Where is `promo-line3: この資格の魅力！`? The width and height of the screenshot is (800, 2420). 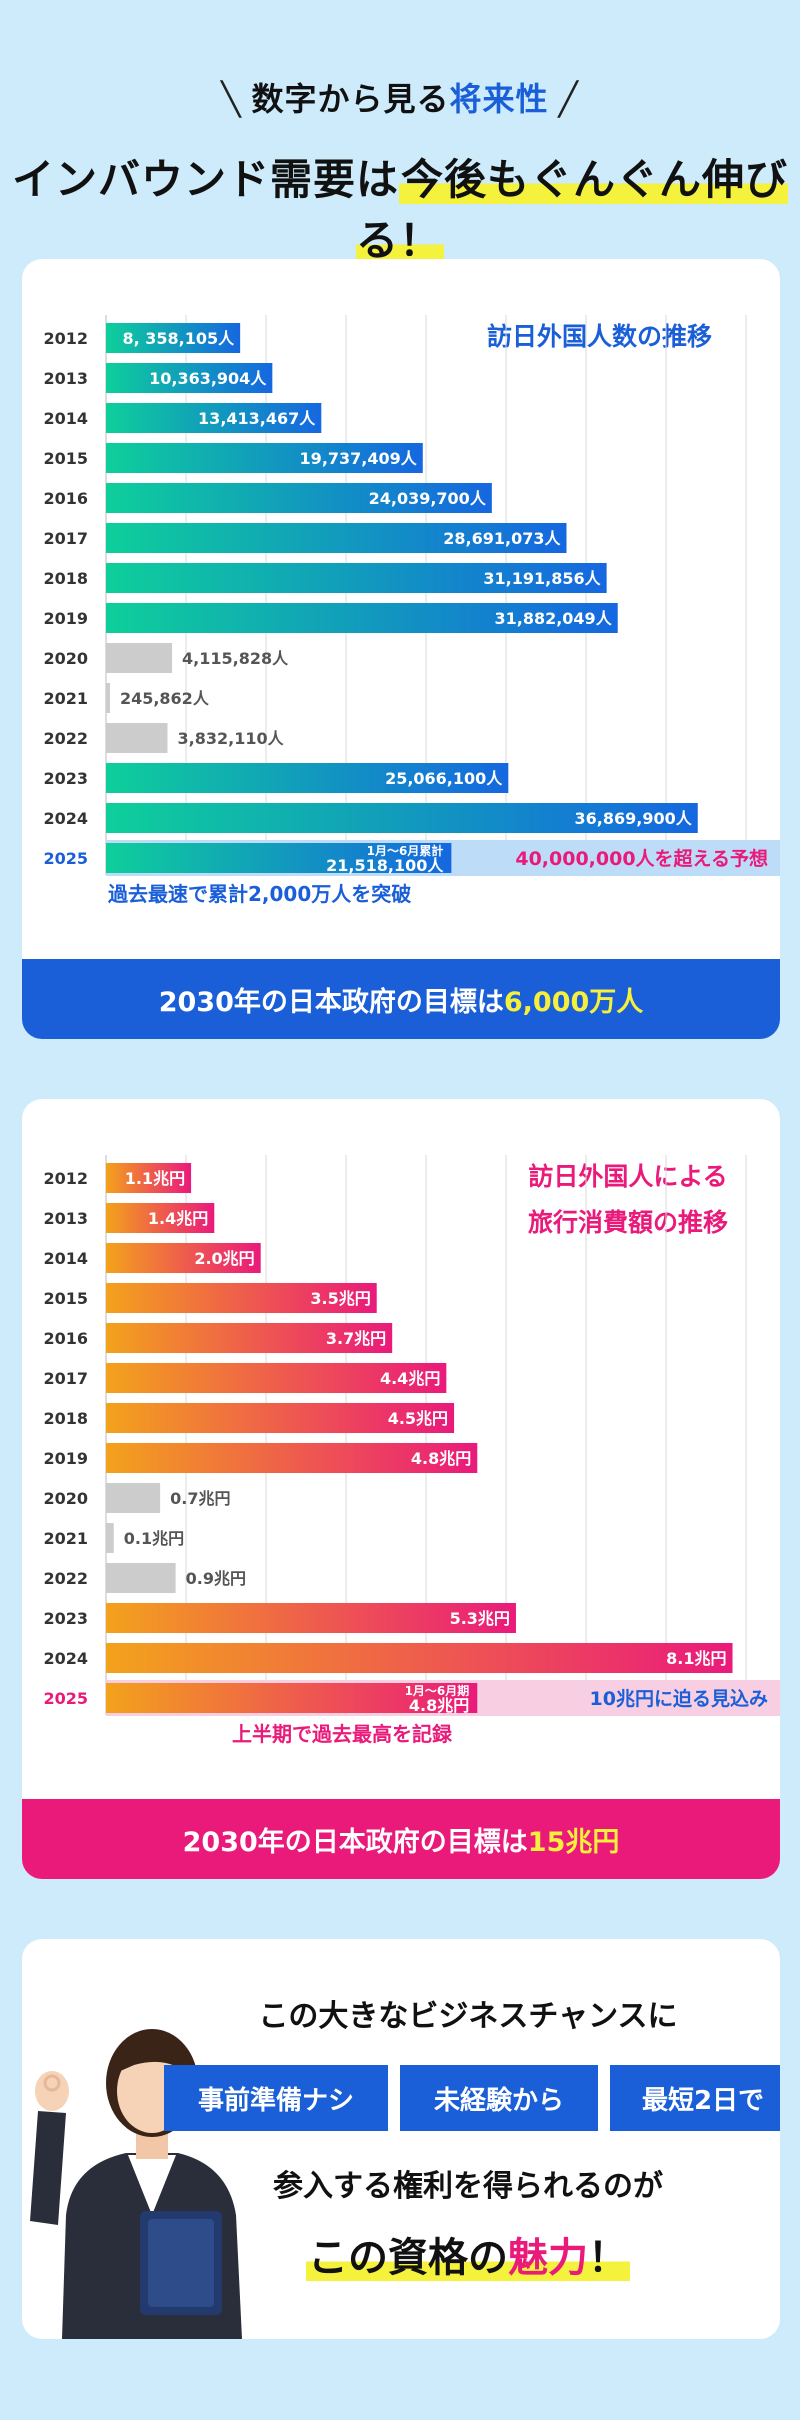 promo-line3: この資格の魅力！ is located at coordinates (468, 2254).